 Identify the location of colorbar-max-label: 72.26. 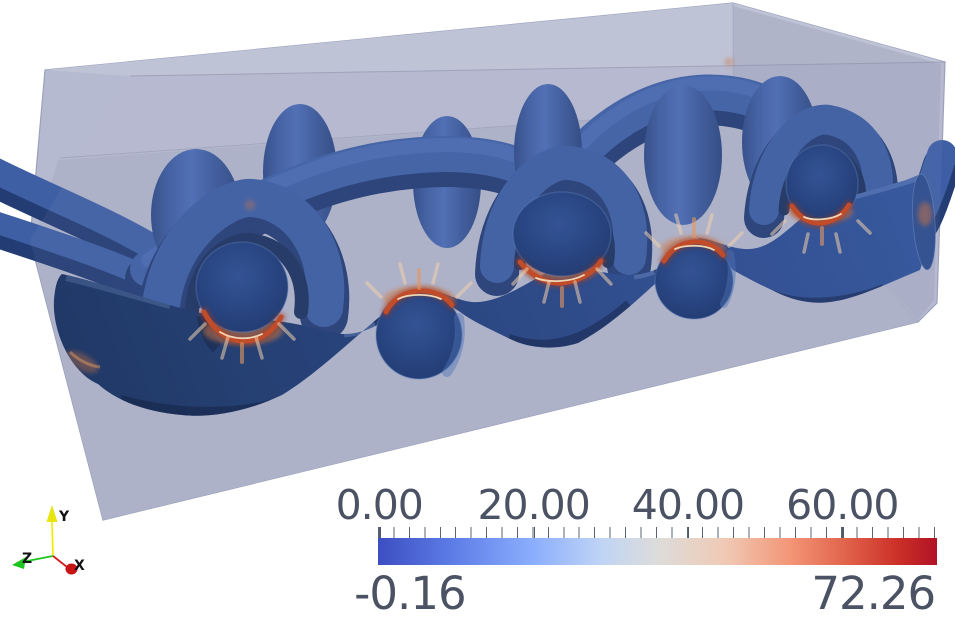
(873, 593).